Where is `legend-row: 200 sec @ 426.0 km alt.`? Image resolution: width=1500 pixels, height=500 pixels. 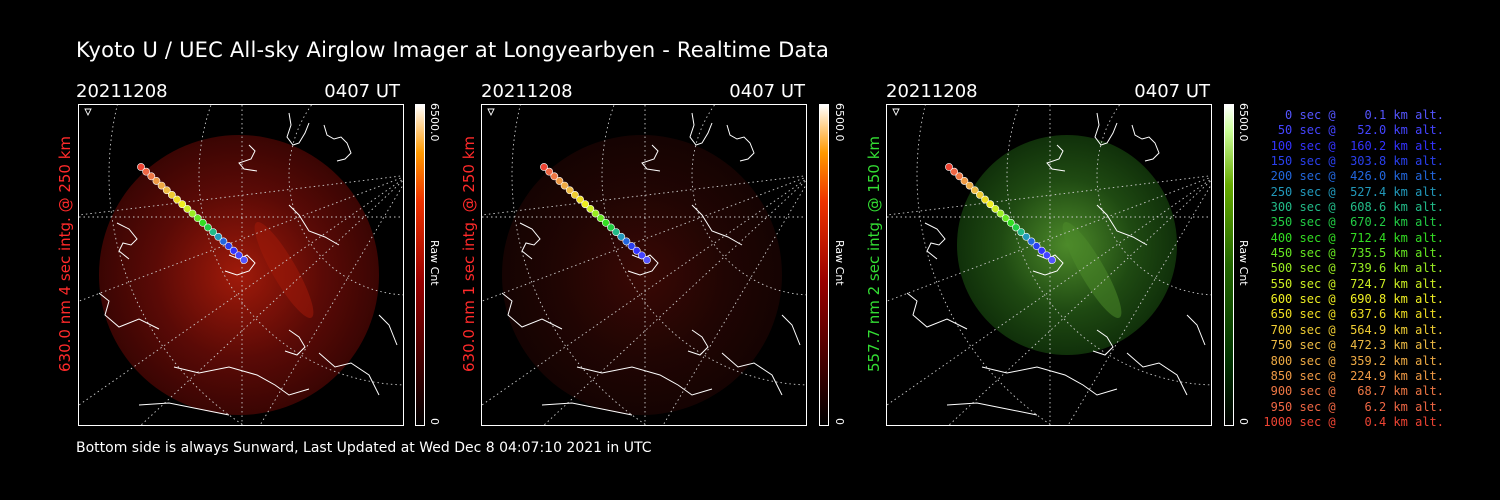
legend-row: 200 sec @ 426.0 km alt. is located at coordinates (1353, 176).